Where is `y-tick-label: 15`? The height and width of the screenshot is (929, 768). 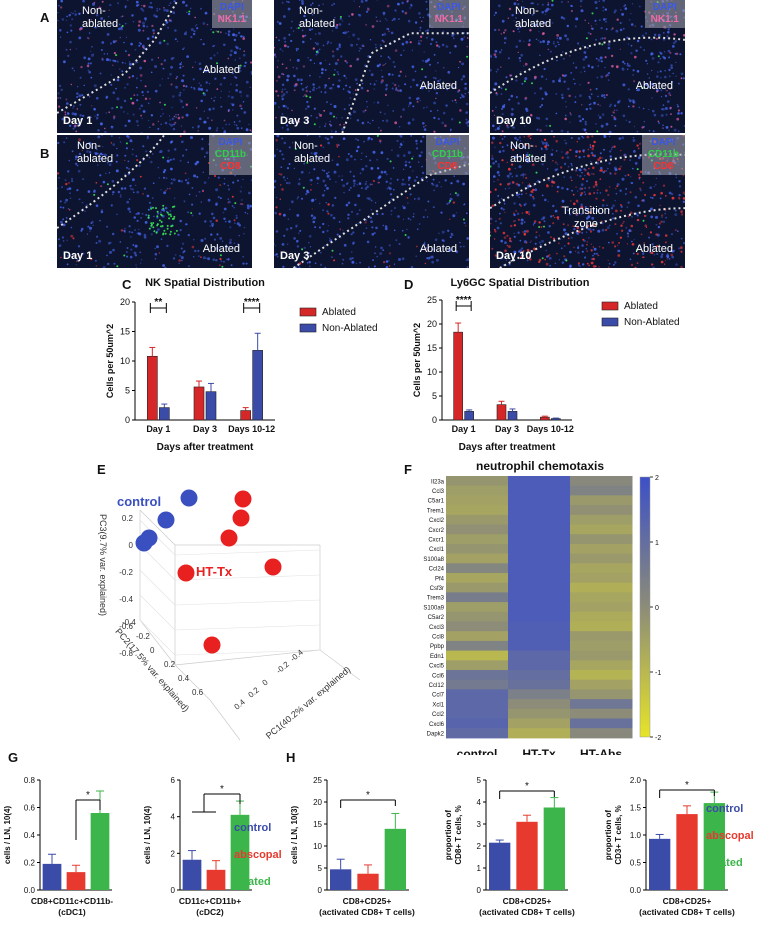 y-tick-label: 15 is located at coordinates (432, 348).